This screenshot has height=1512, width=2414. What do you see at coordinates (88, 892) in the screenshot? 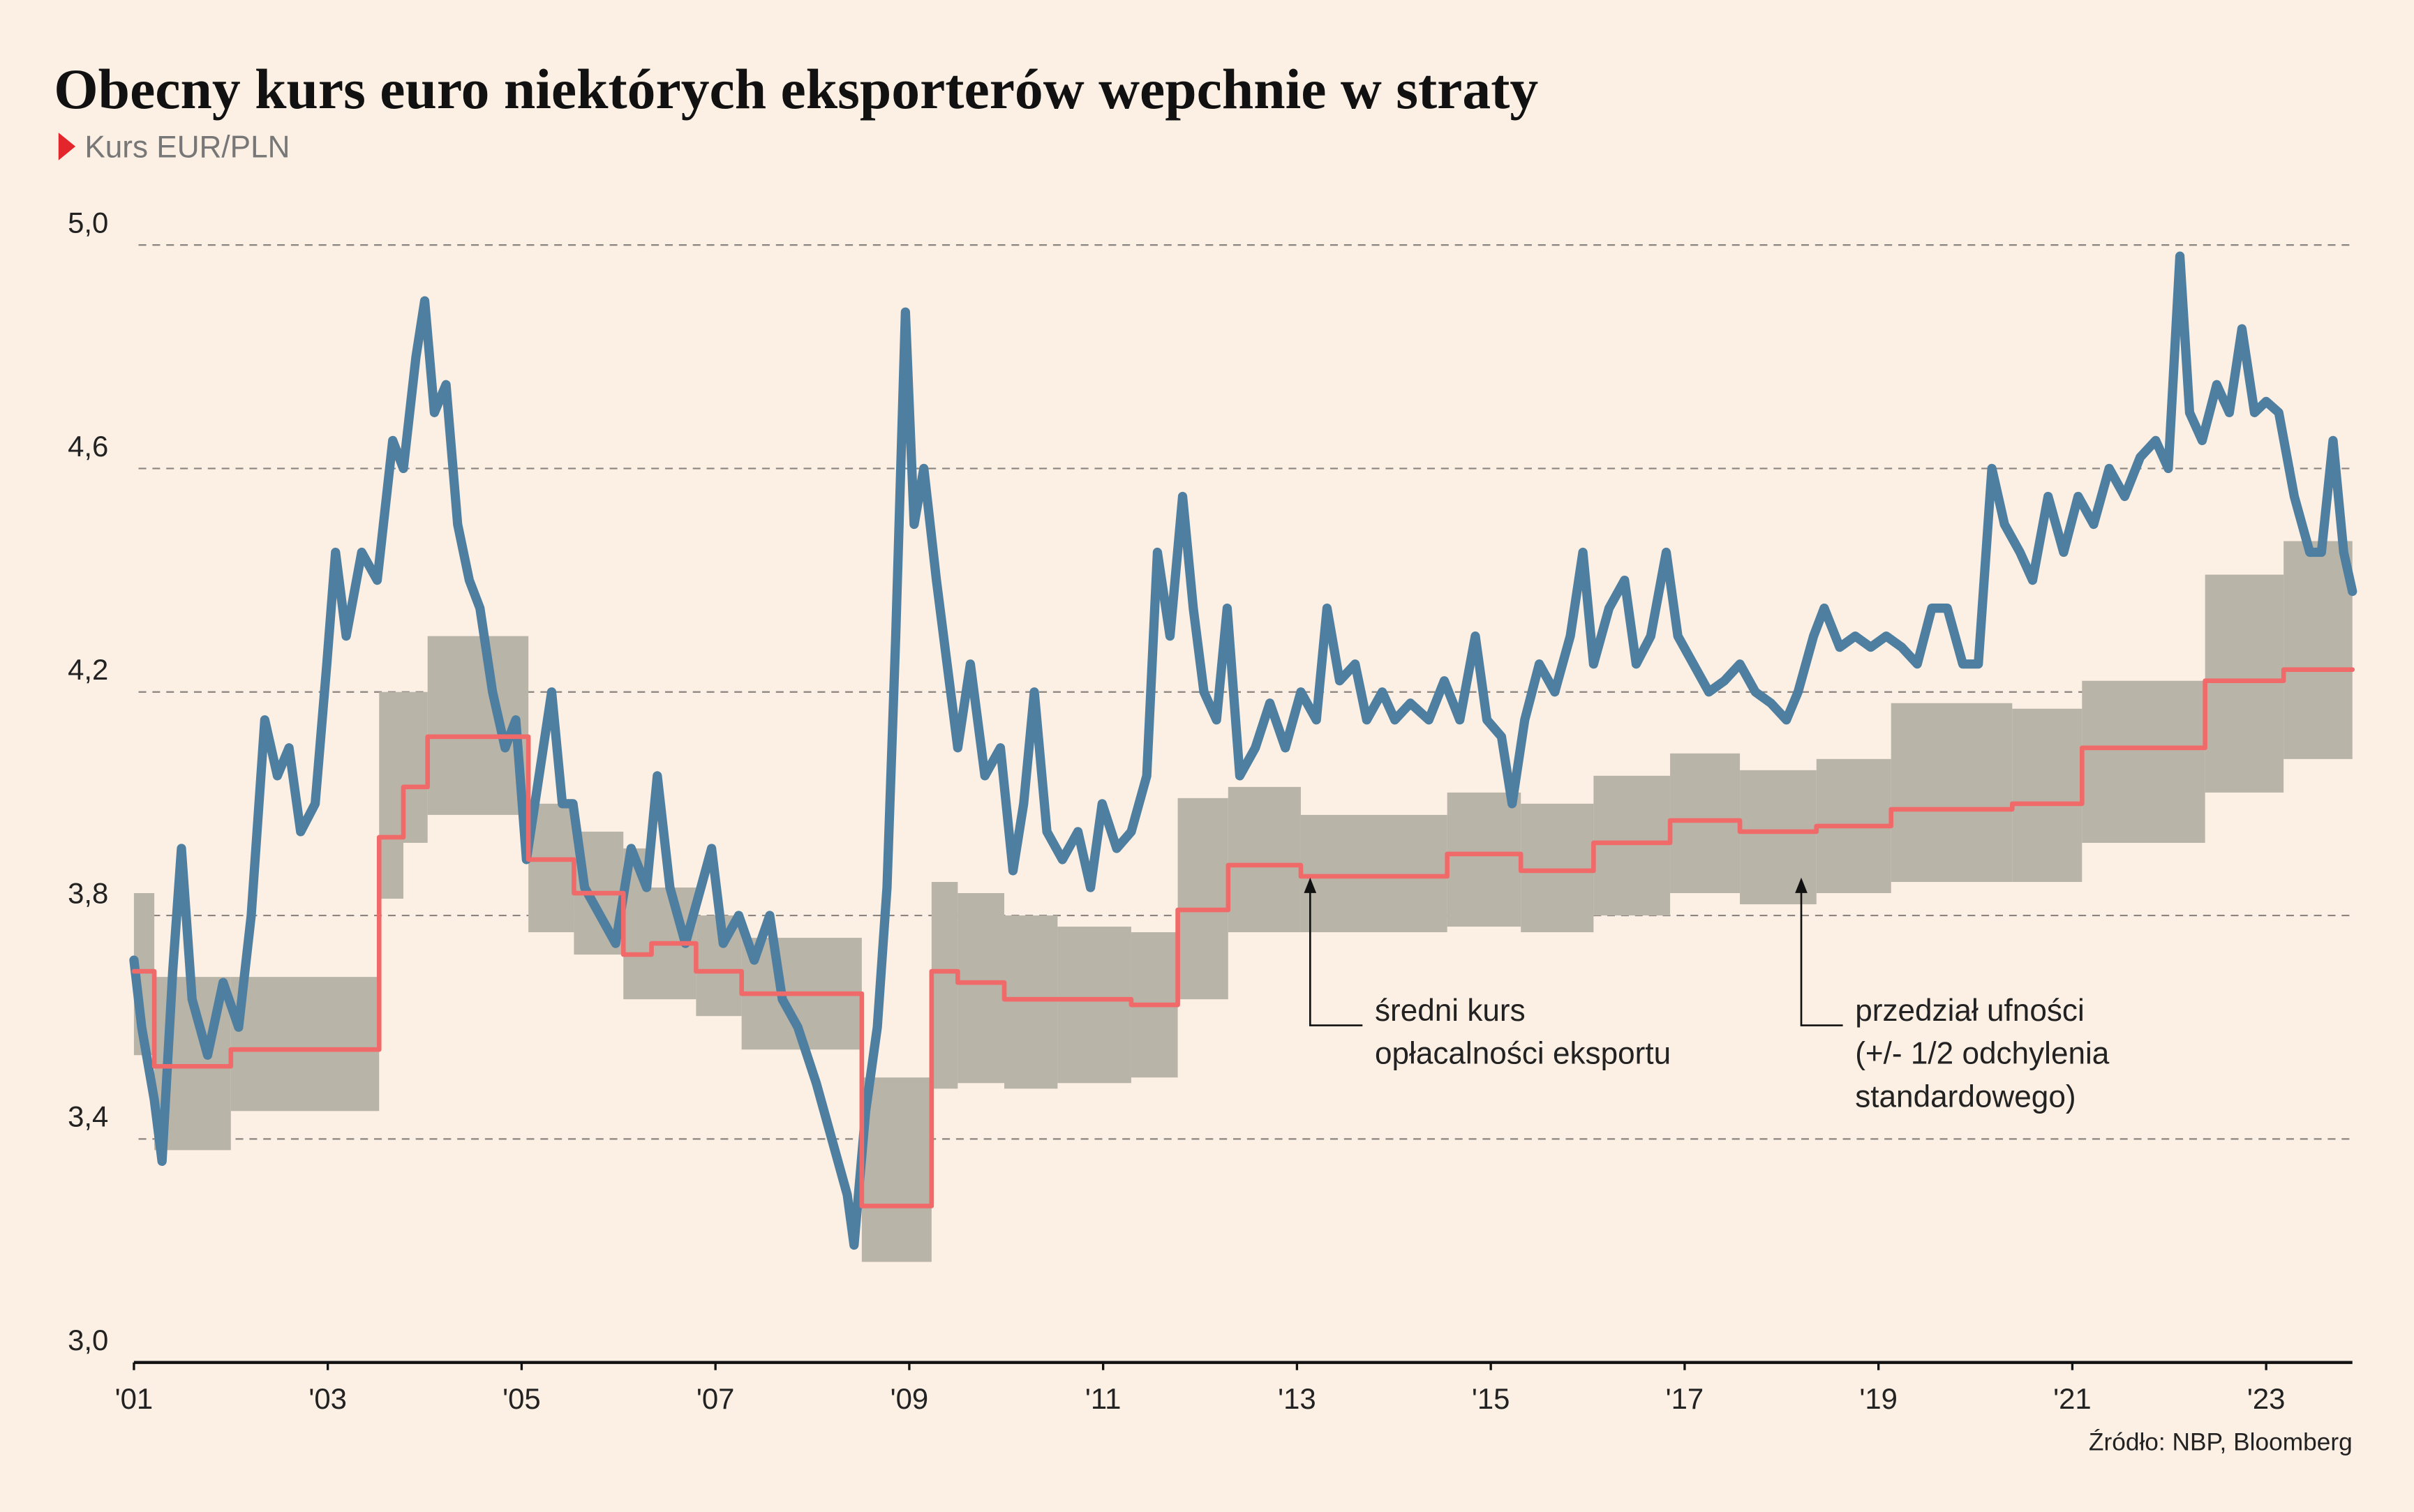
I see `y-tick-label: 3,8` at bounding box center [88, 892].